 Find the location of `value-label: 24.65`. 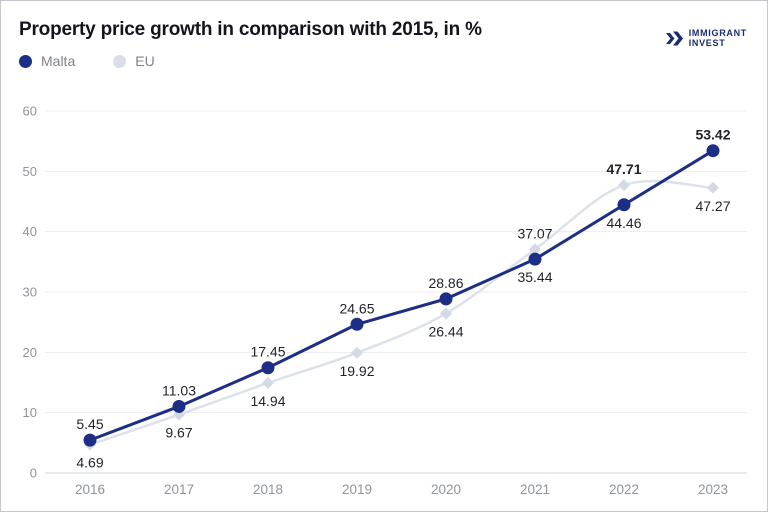

value-label: 24.65 is located at coordinates (356, 308).